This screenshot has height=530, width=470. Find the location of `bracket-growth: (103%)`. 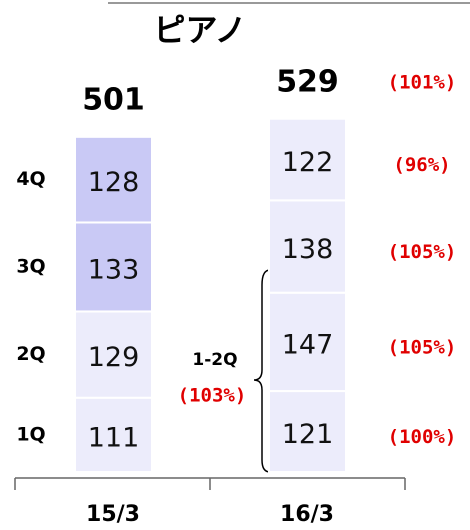

bracket-growth: (103%) is located at coordinates (212, 396).